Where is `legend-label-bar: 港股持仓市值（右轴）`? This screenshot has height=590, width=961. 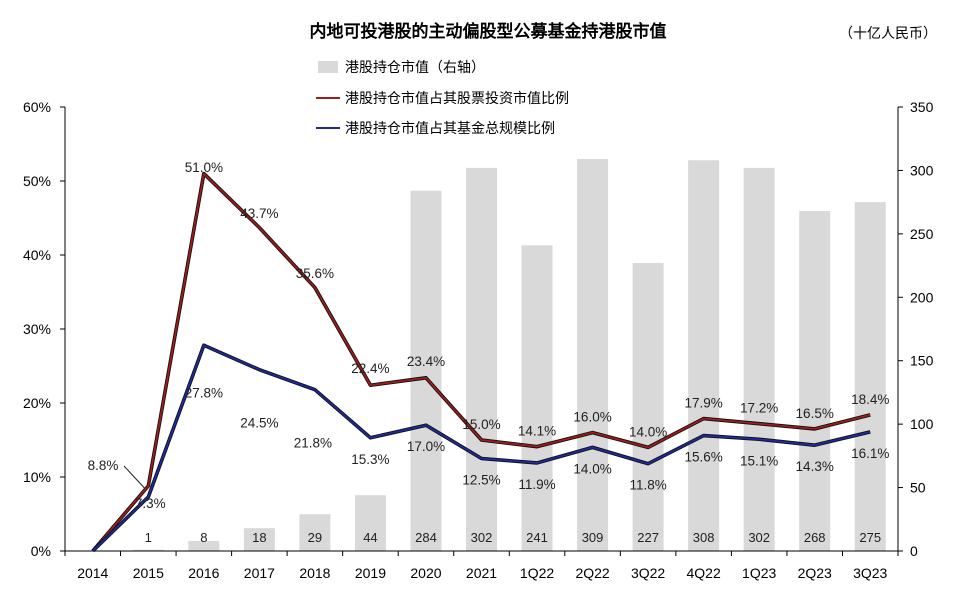
legend-label-bar: 港股持仓市值（右轴） is located at coordinates (415, 67).